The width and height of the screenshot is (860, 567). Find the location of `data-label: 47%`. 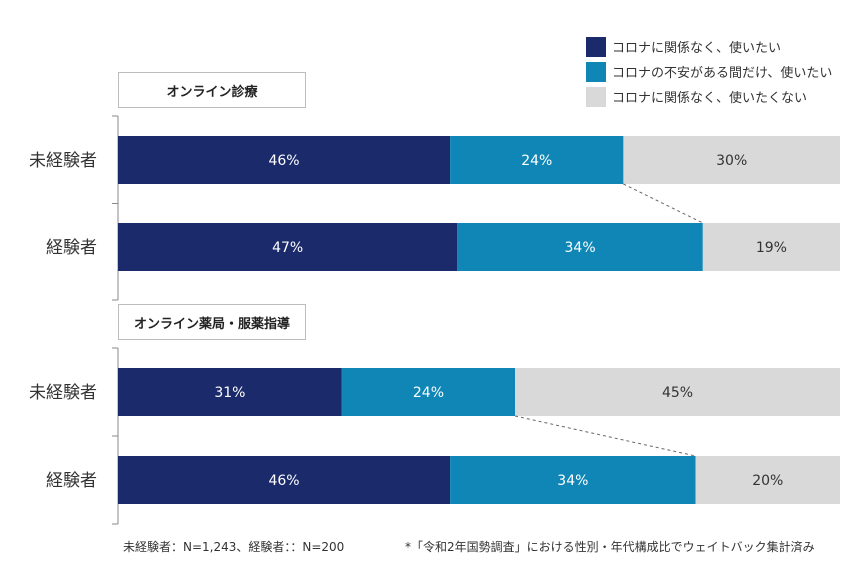

data-label: 47% is located at coordinates (287, 248).